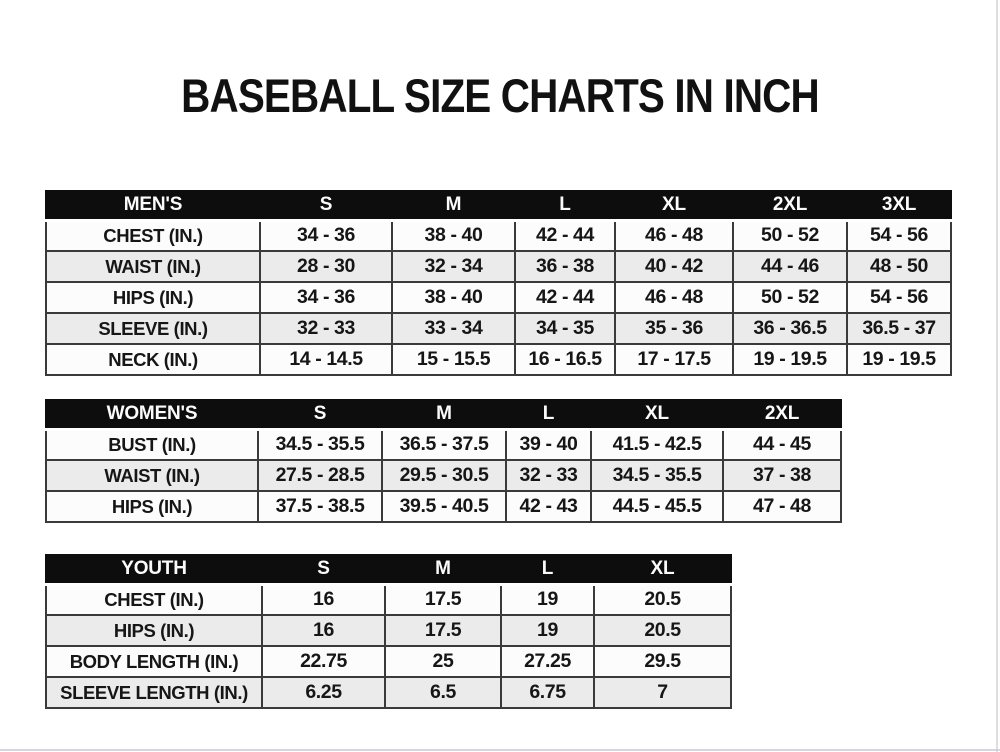 This screenshot has width=1000, height=752. What do you see at coordinates (782, 475) in the screenshot?
I see `size-value-cell: 37 - 38` at bounding box center [782, 475].